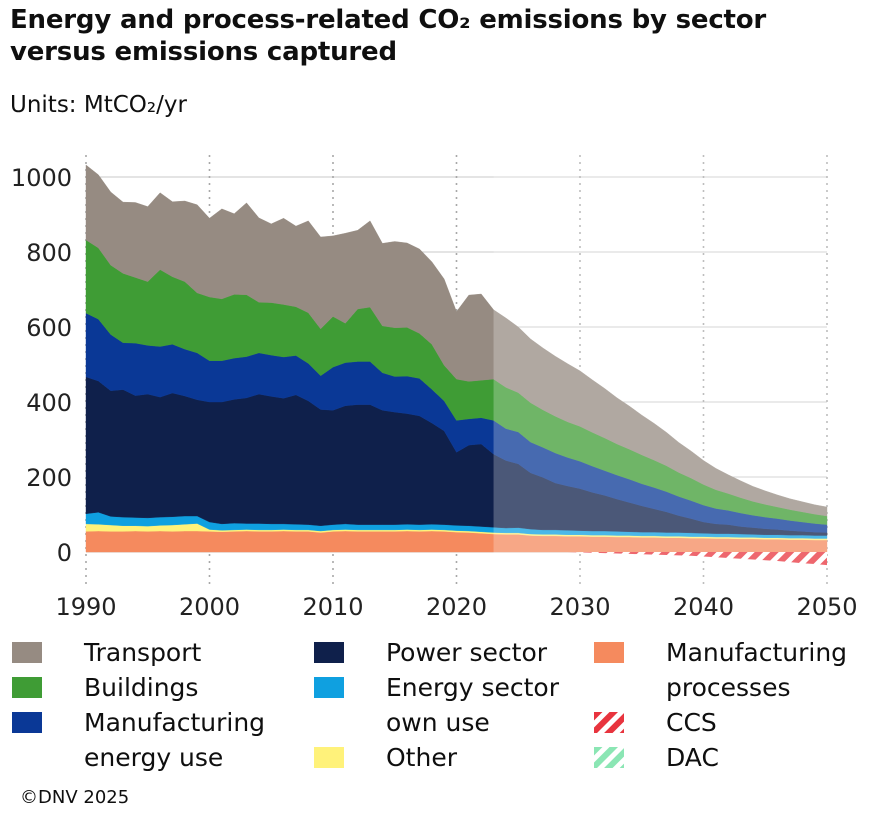 This screenshot has height=825, width=872. Describe the element at coordinates (27, 652) in the screenshot. I see `legend-swatch-transport` at that location.